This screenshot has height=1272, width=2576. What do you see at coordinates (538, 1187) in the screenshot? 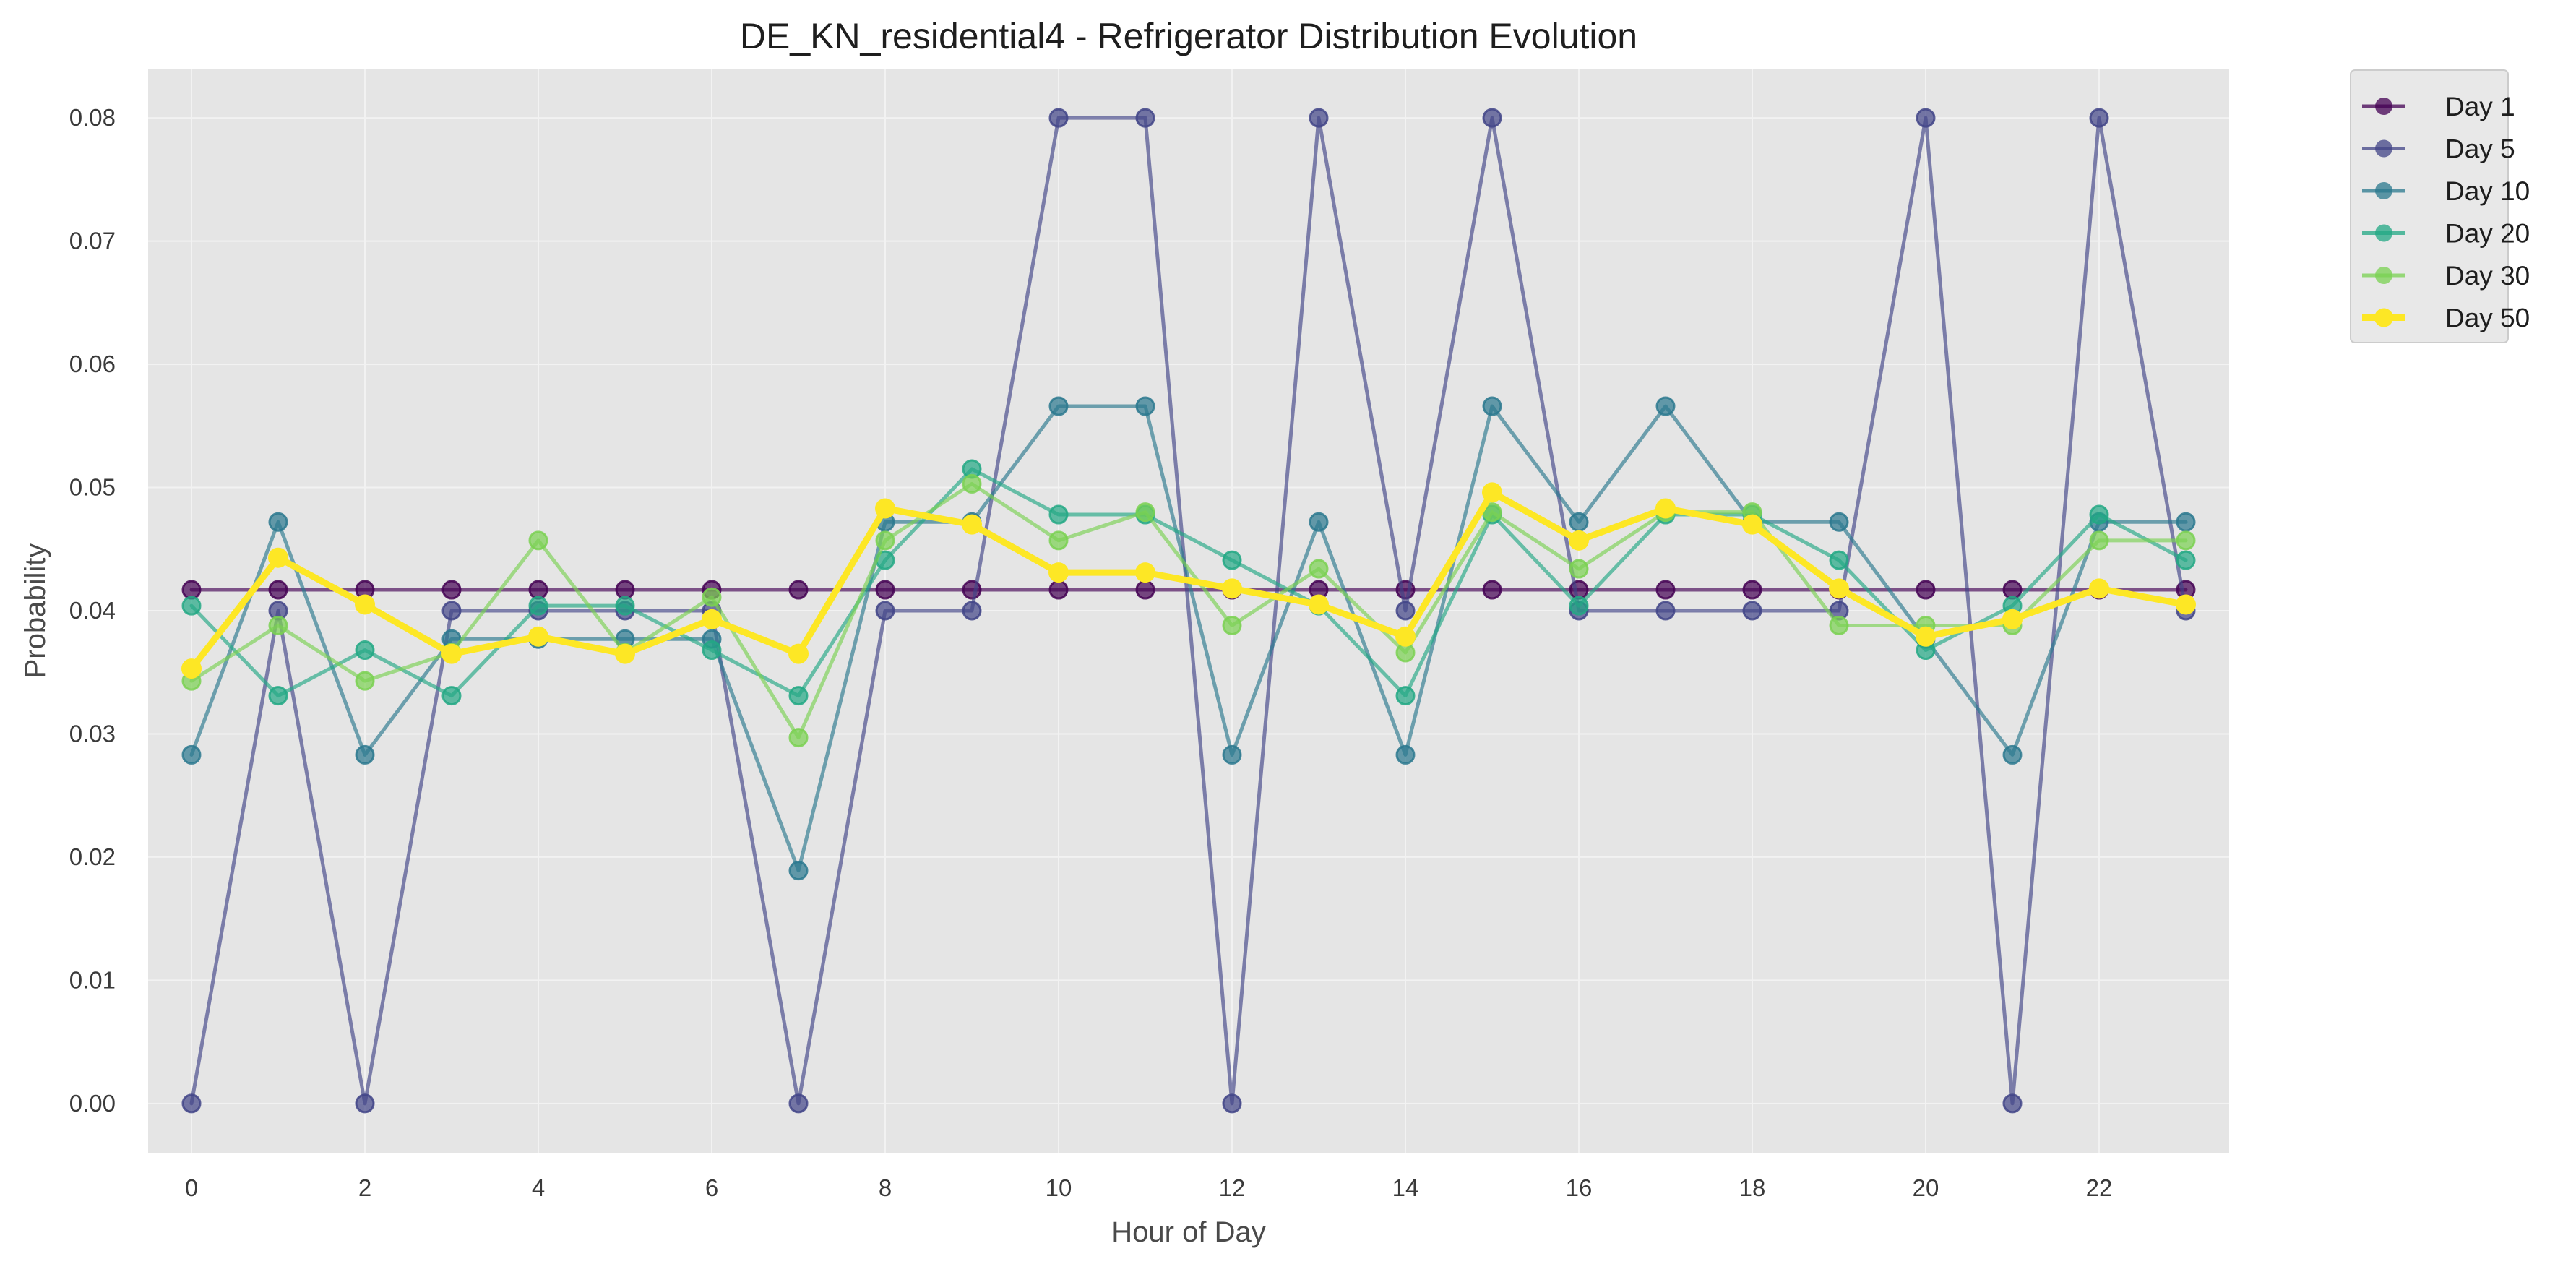
I see `x-tick-label: 4` at bounding box center [538, 1187].